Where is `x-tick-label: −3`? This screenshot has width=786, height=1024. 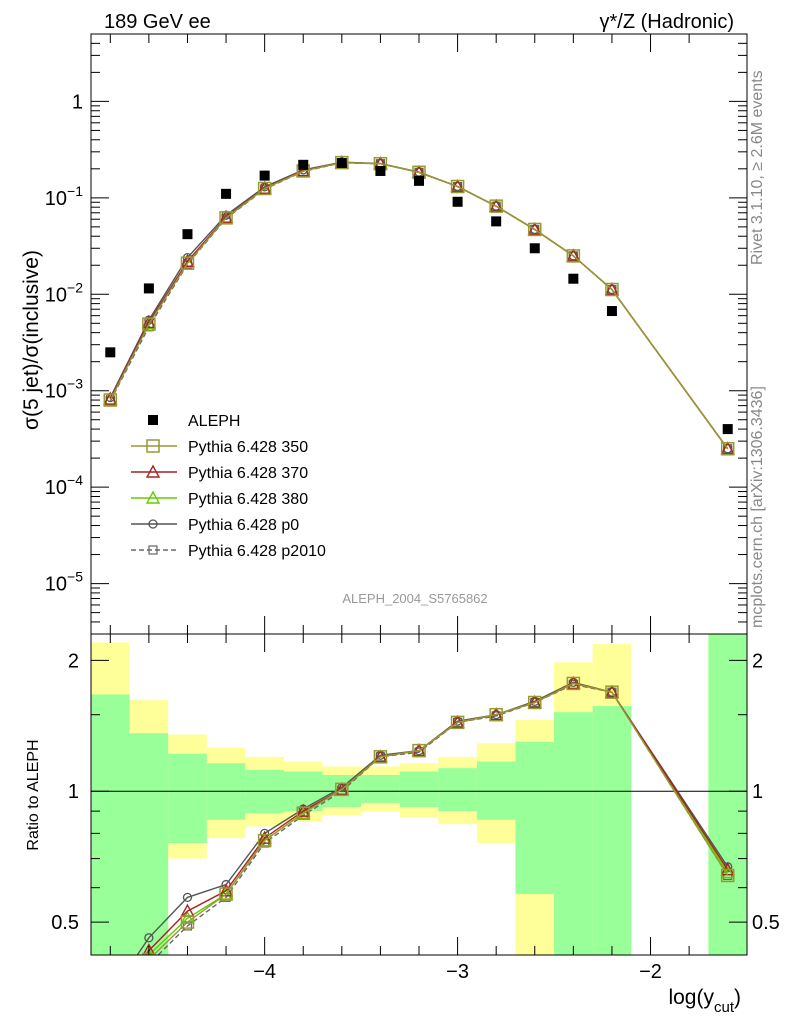 x-tick-label: −3 is located at coordinates (457, 972).